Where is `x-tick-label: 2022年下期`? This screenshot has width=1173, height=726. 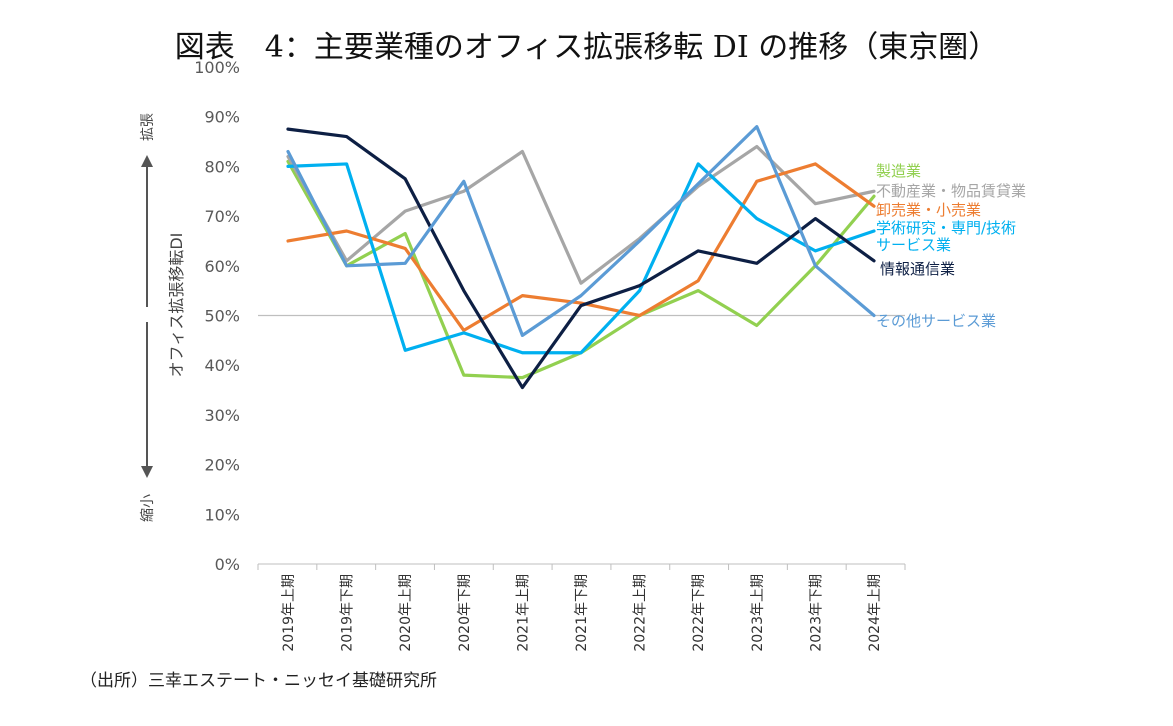
x-tick-label: 2022年下期 is located at coordinates (699, 613).